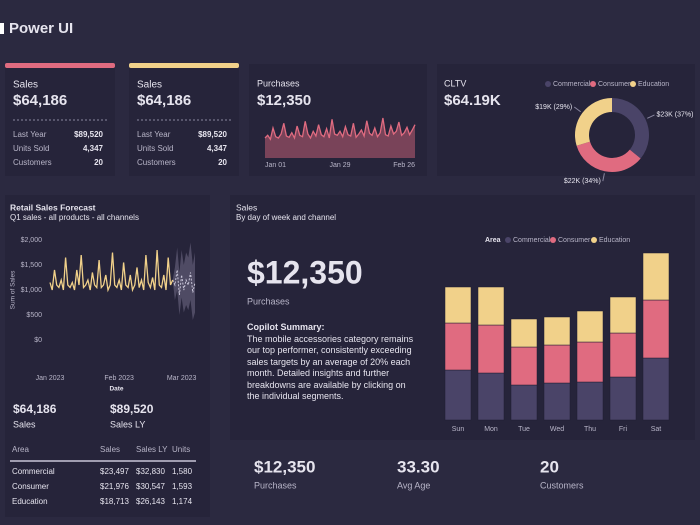 This screenshot has width=700, height=525. I want to click on x-tick-label: Jan 29, so click(339, 165).